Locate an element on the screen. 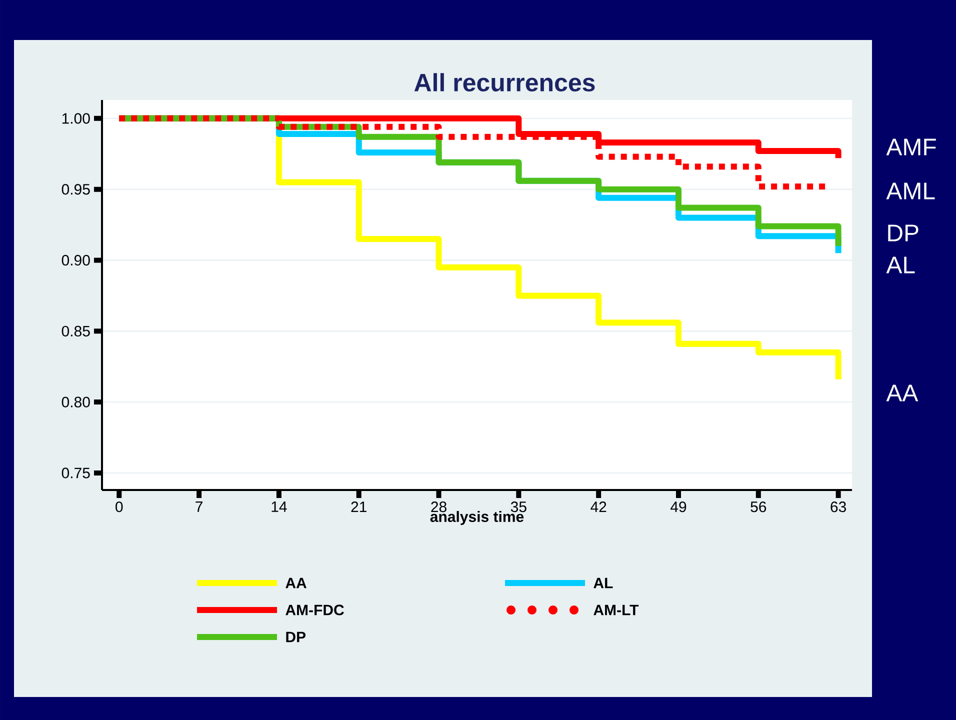  chart-title: All recurrences is located at coordinates (504, 82).